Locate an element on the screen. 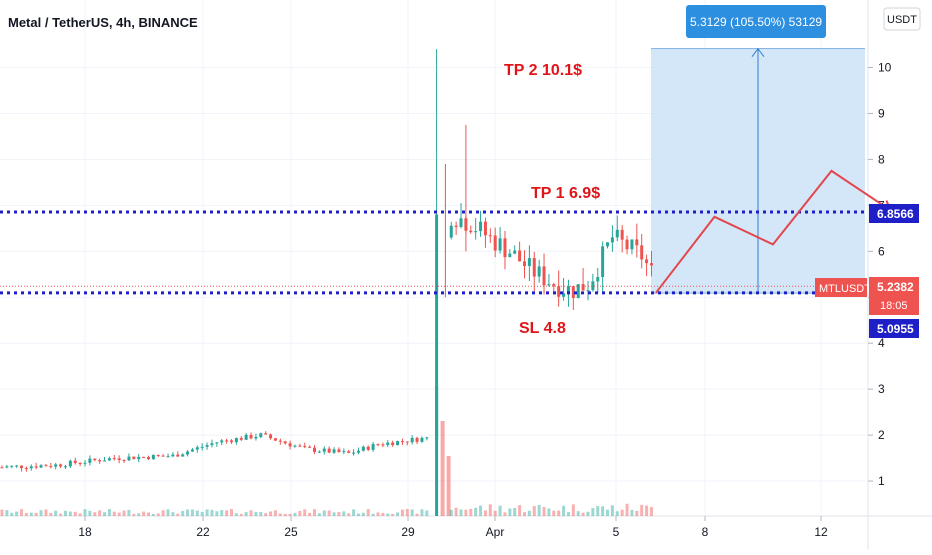  y-tick-label: 9 is located at coordinates (881, 113).